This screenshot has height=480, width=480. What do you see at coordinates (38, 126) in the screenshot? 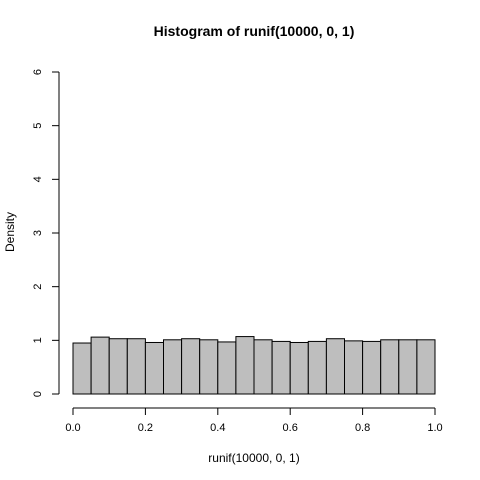
I see `y-tick-label: 5` at bounding box center [38, 126].